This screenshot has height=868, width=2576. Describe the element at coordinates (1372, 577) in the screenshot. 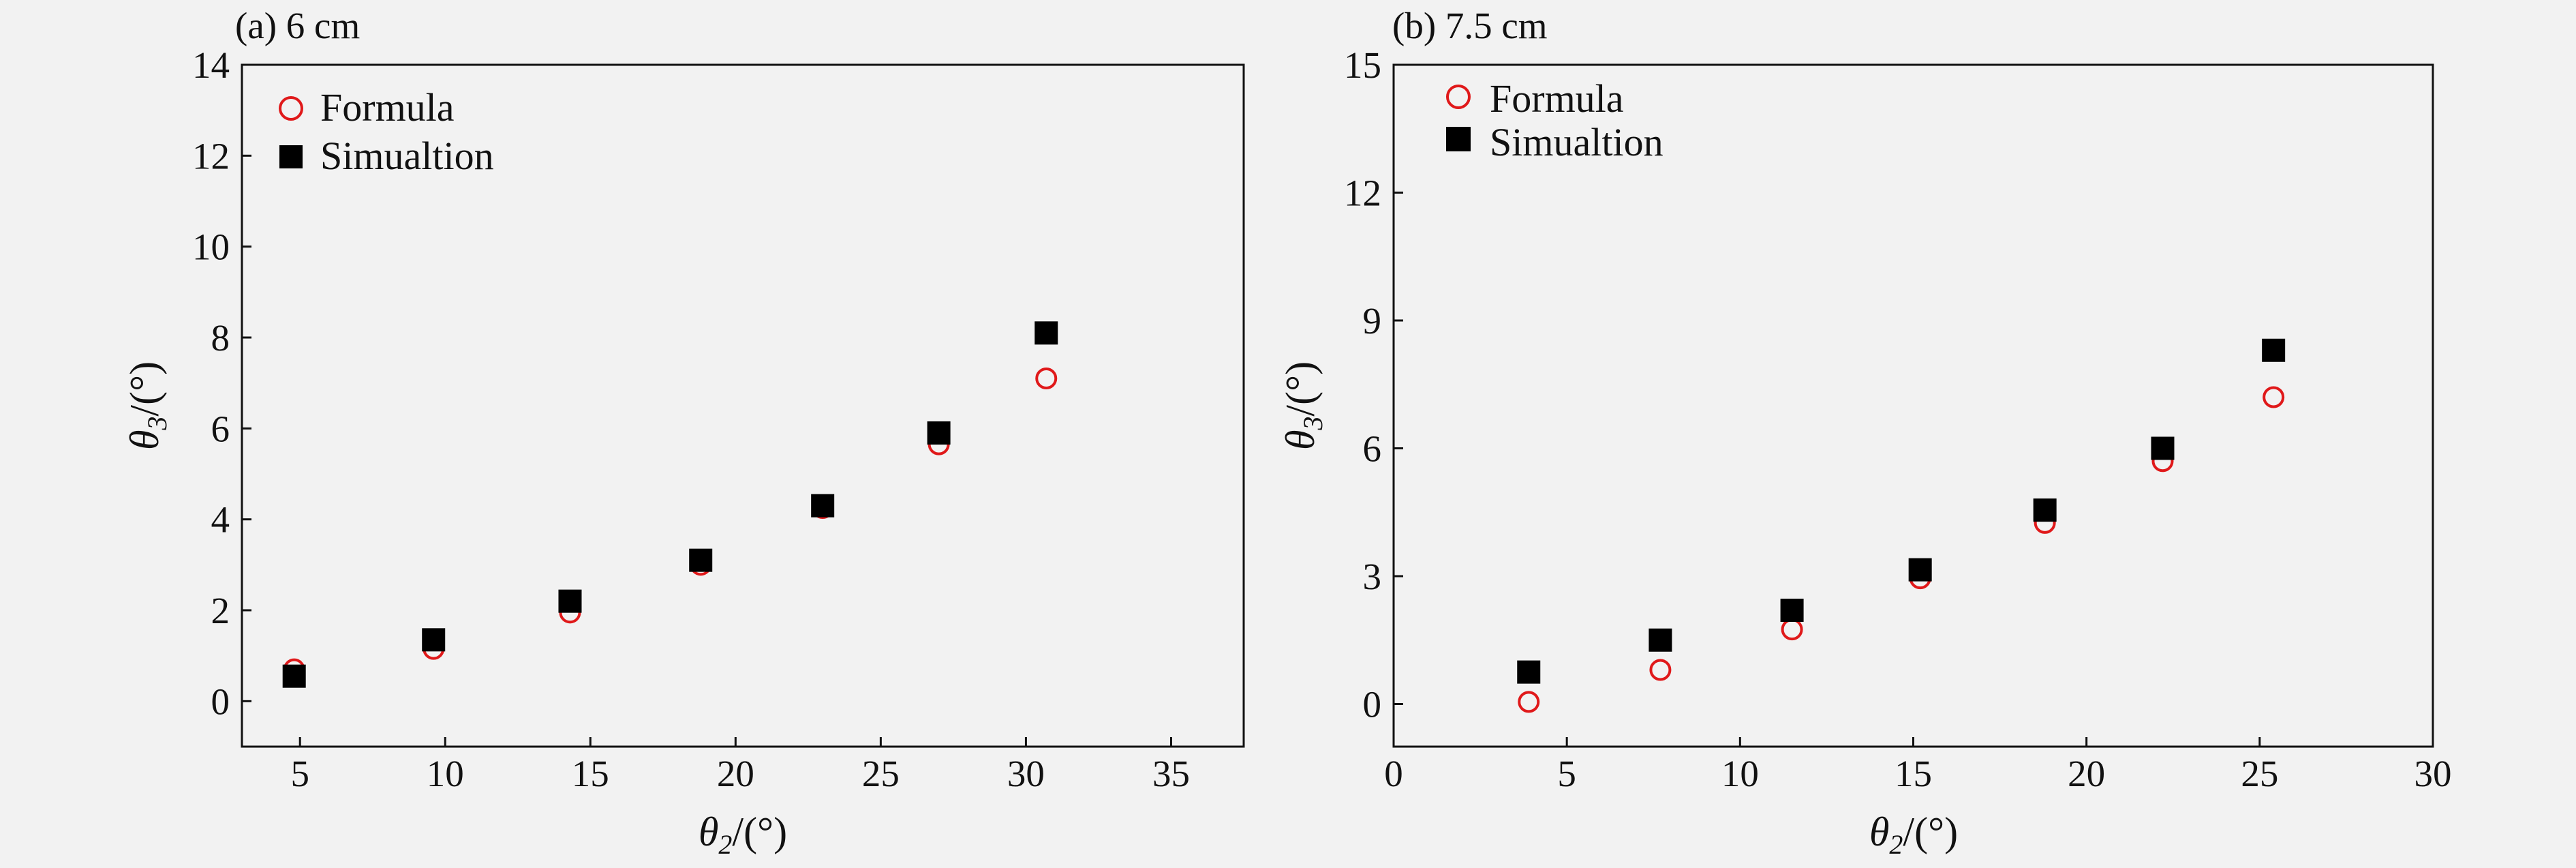

I see `y-tick-label: 3` at that location.